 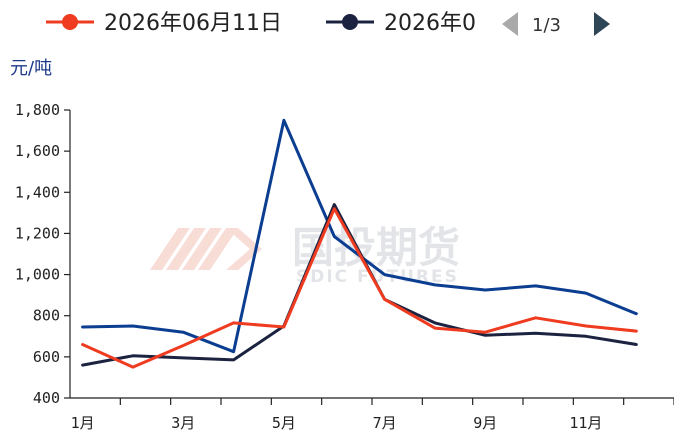 What do you see at coordinates (430, 23) in the screenshot?
I see `legend-label-2: 2026年0` at bounding box center [430, 23].